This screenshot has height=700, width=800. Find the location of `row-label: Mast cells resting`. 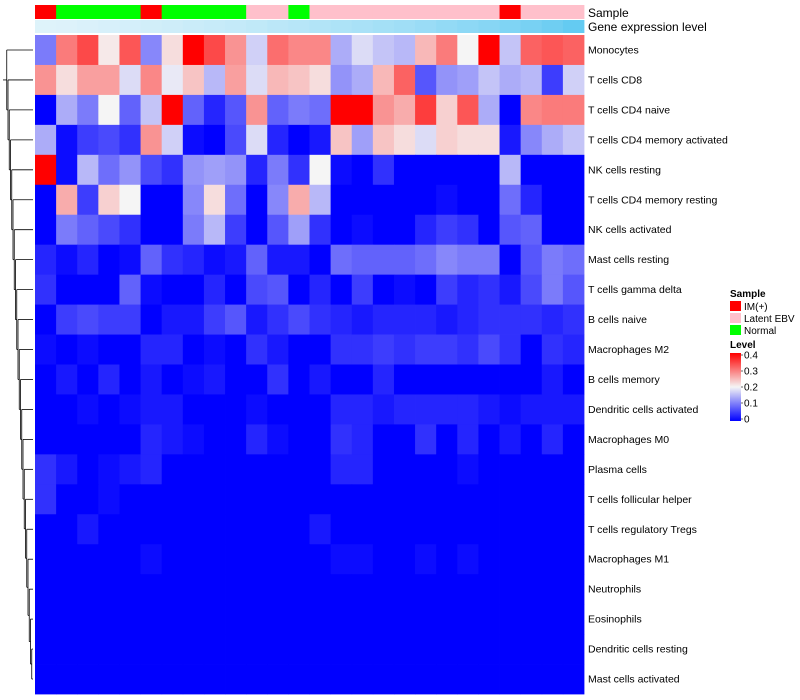

row-label: Mast cells resting is located at coordinates (628, 260).